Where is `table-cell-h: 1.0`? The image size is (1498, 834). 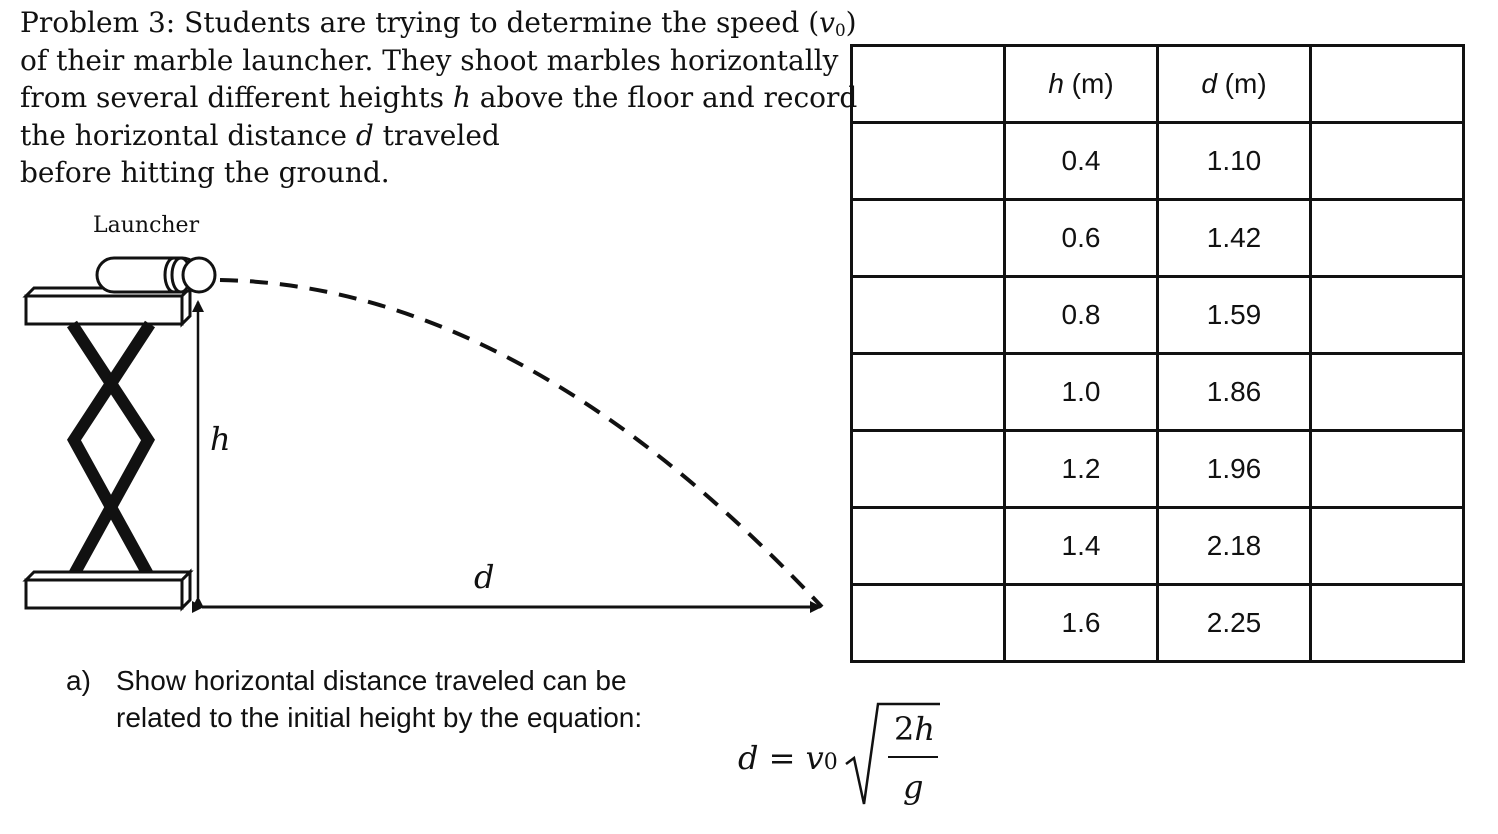
table-cell-h: 1.0 is located at coordinates (1081, 392).